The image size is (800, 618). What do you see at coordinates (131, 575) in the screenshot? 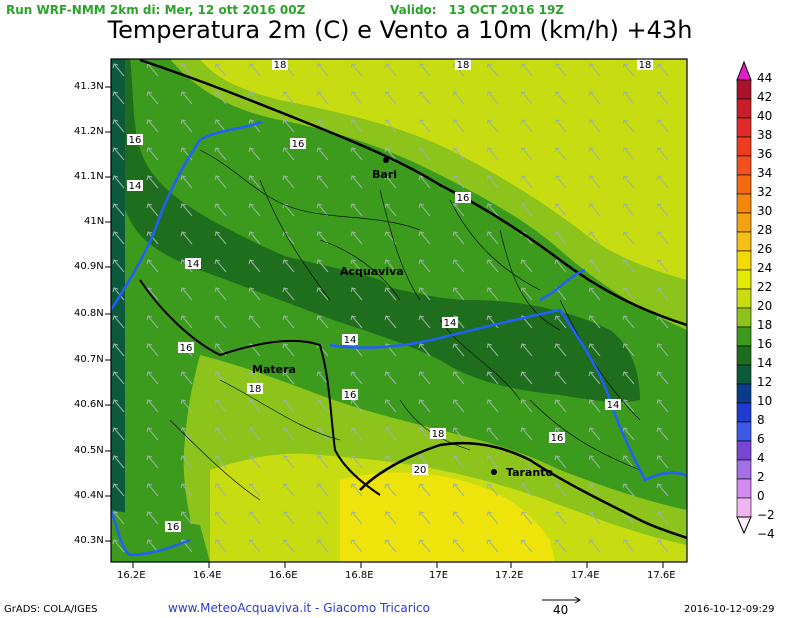
I see `lon-label: 16.2E` at bounding box center [131, 575].